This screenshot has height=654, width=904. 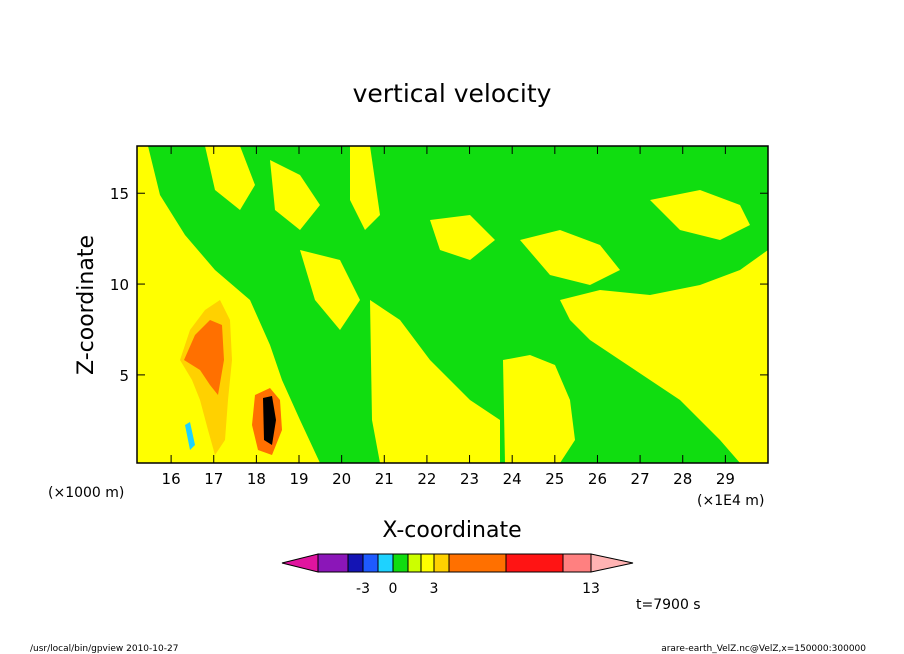 What do you see at coordinates (269, 420) in the screenshot?
I see `region-dark-core` at bounding box center [269, 420].